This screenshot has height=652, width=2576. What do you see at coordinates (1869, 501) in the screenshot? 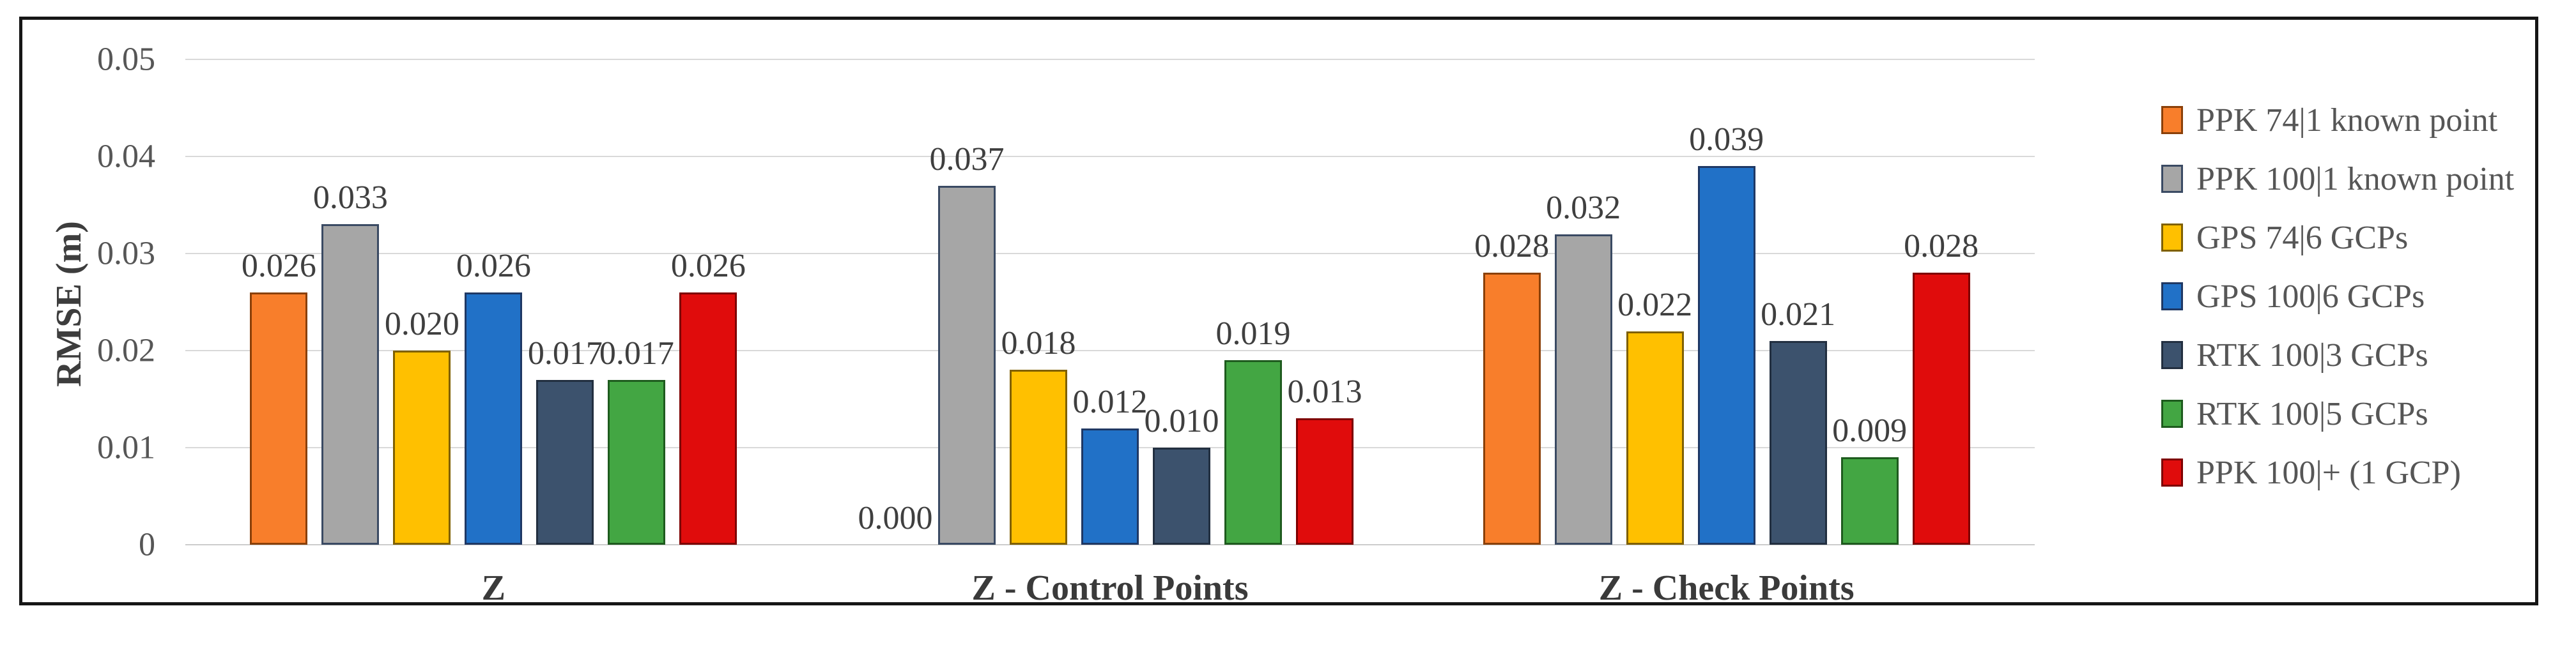
I see `bar-g3-s6` at bounding box center [1869, 501].